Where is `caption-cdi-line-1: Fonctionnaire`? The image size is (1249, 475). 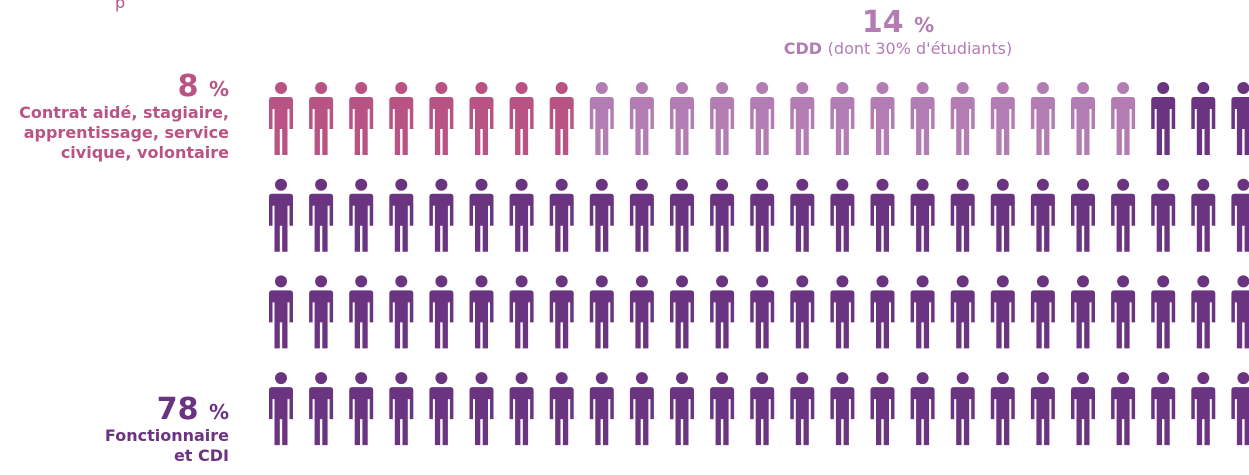 caption-cdi-line-1: Fonctionnaire is located at coordinates (167, 436).